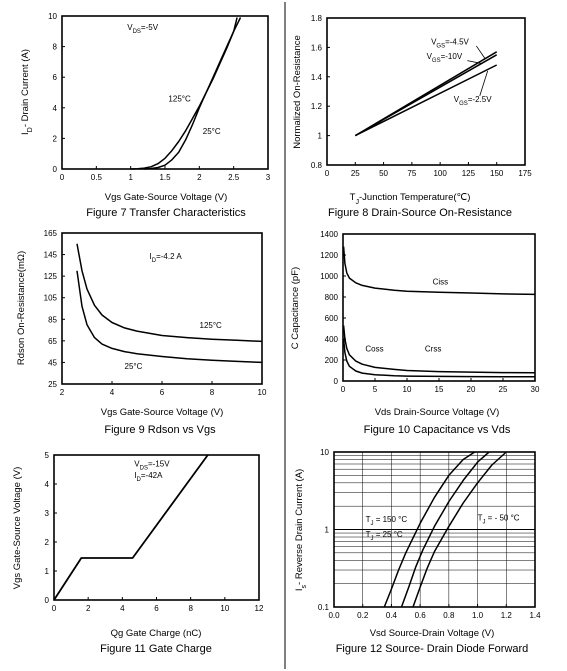 The image size is (567, 671). Describe the element at coordinates (426, 100) in the screenshot. I see `series-line-v-gs-2-5v` at that location.